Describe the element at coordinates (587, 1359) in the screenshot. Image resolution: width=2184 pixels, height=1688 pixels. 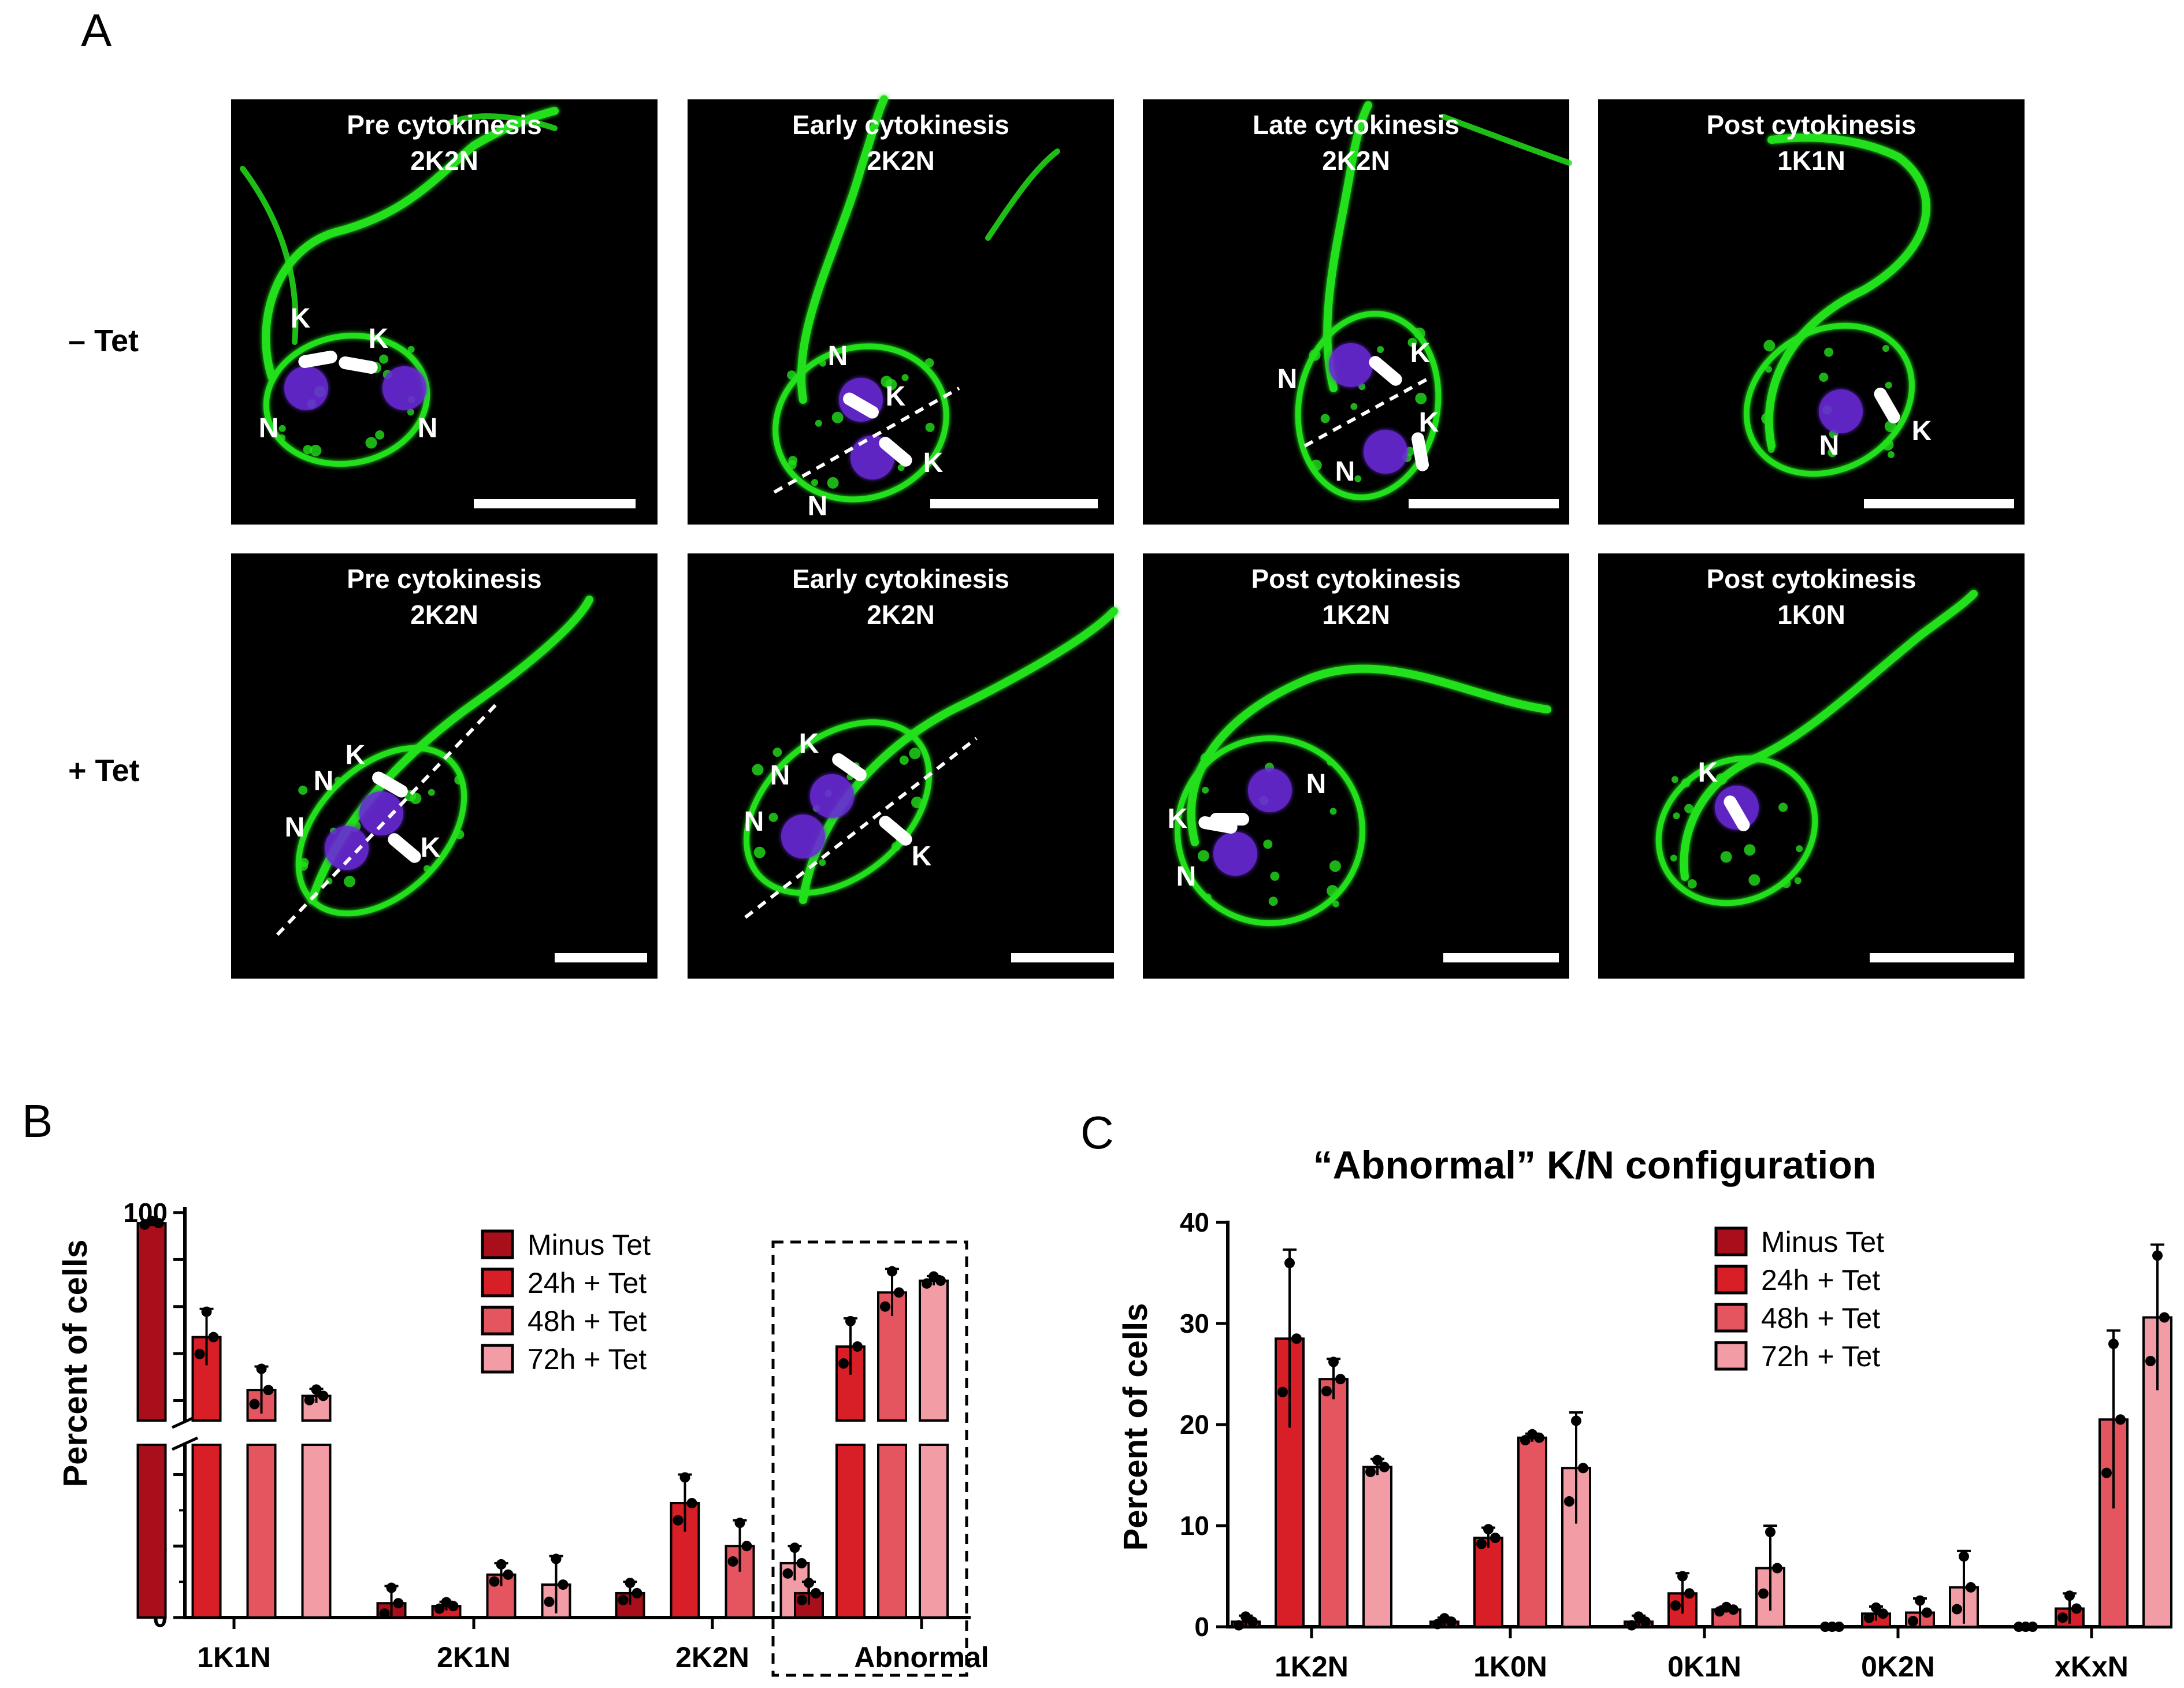
I see `legend-label: 72h + Tet` at that location.